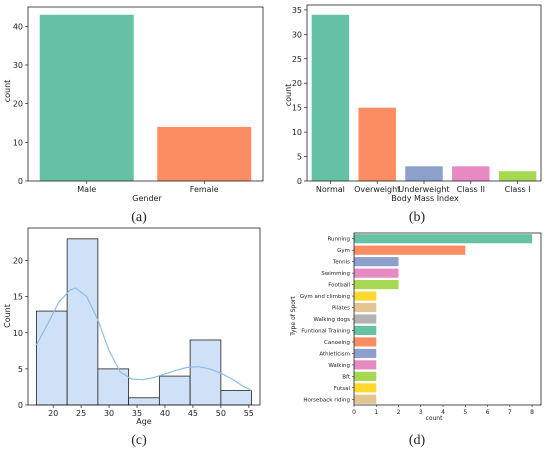 The height and width of the screenshot is (452, 550). I want to click on panel-b-ytick-label: 25, so click(297, 59).